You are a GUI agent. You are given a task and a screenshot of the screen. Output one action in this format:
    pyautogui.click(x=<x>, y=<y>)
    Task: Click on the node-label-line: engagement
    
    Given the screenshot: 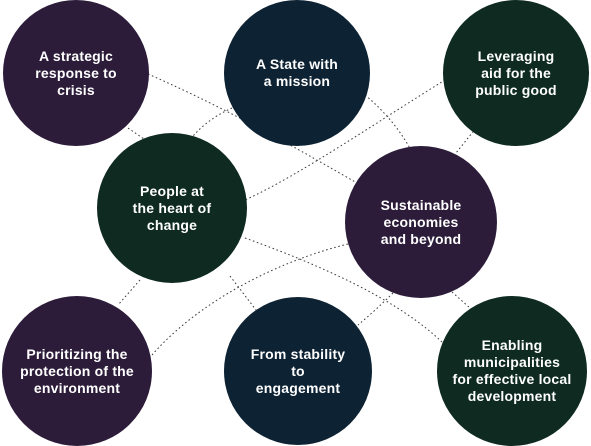 What is the action you would take?
    pyautogui.click(x=298, y=387)
    